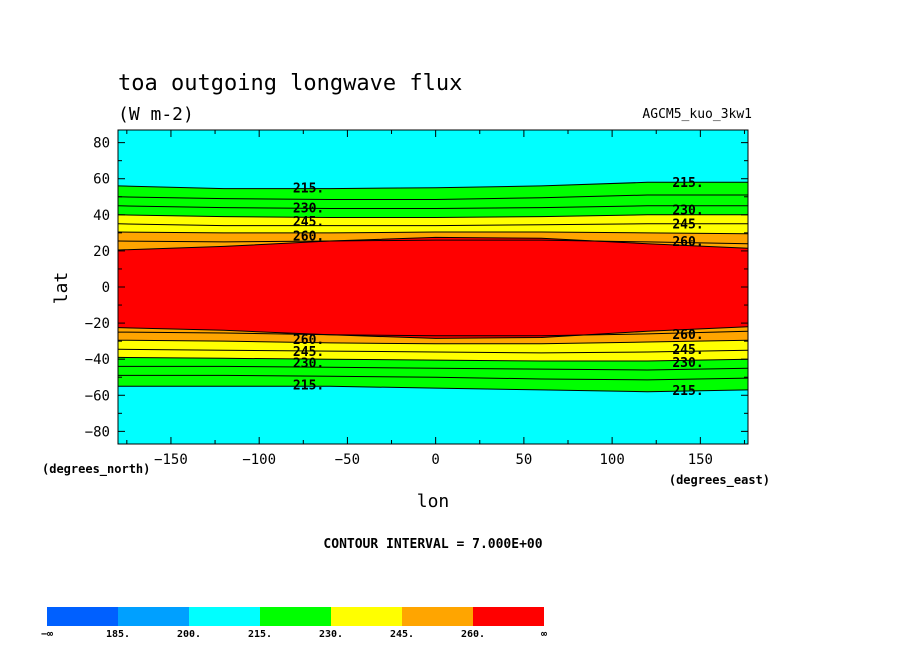  What do you see at coordinates (432, 185) in the screenshot?
I see `contour-line-215-north` at bounding box center [432, 185].